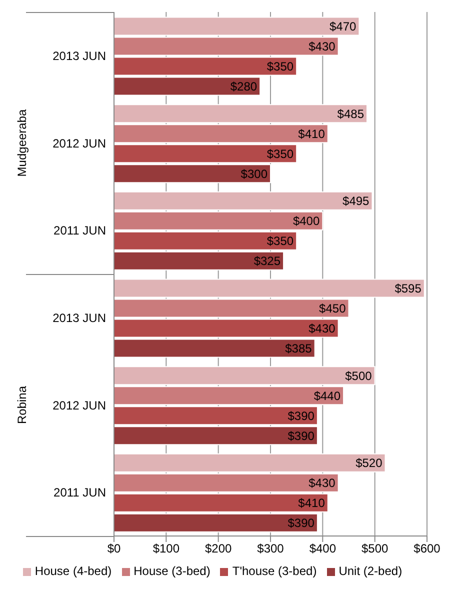 The image size is (457, 610). I want to click on text: Robina, so click(22, 405).